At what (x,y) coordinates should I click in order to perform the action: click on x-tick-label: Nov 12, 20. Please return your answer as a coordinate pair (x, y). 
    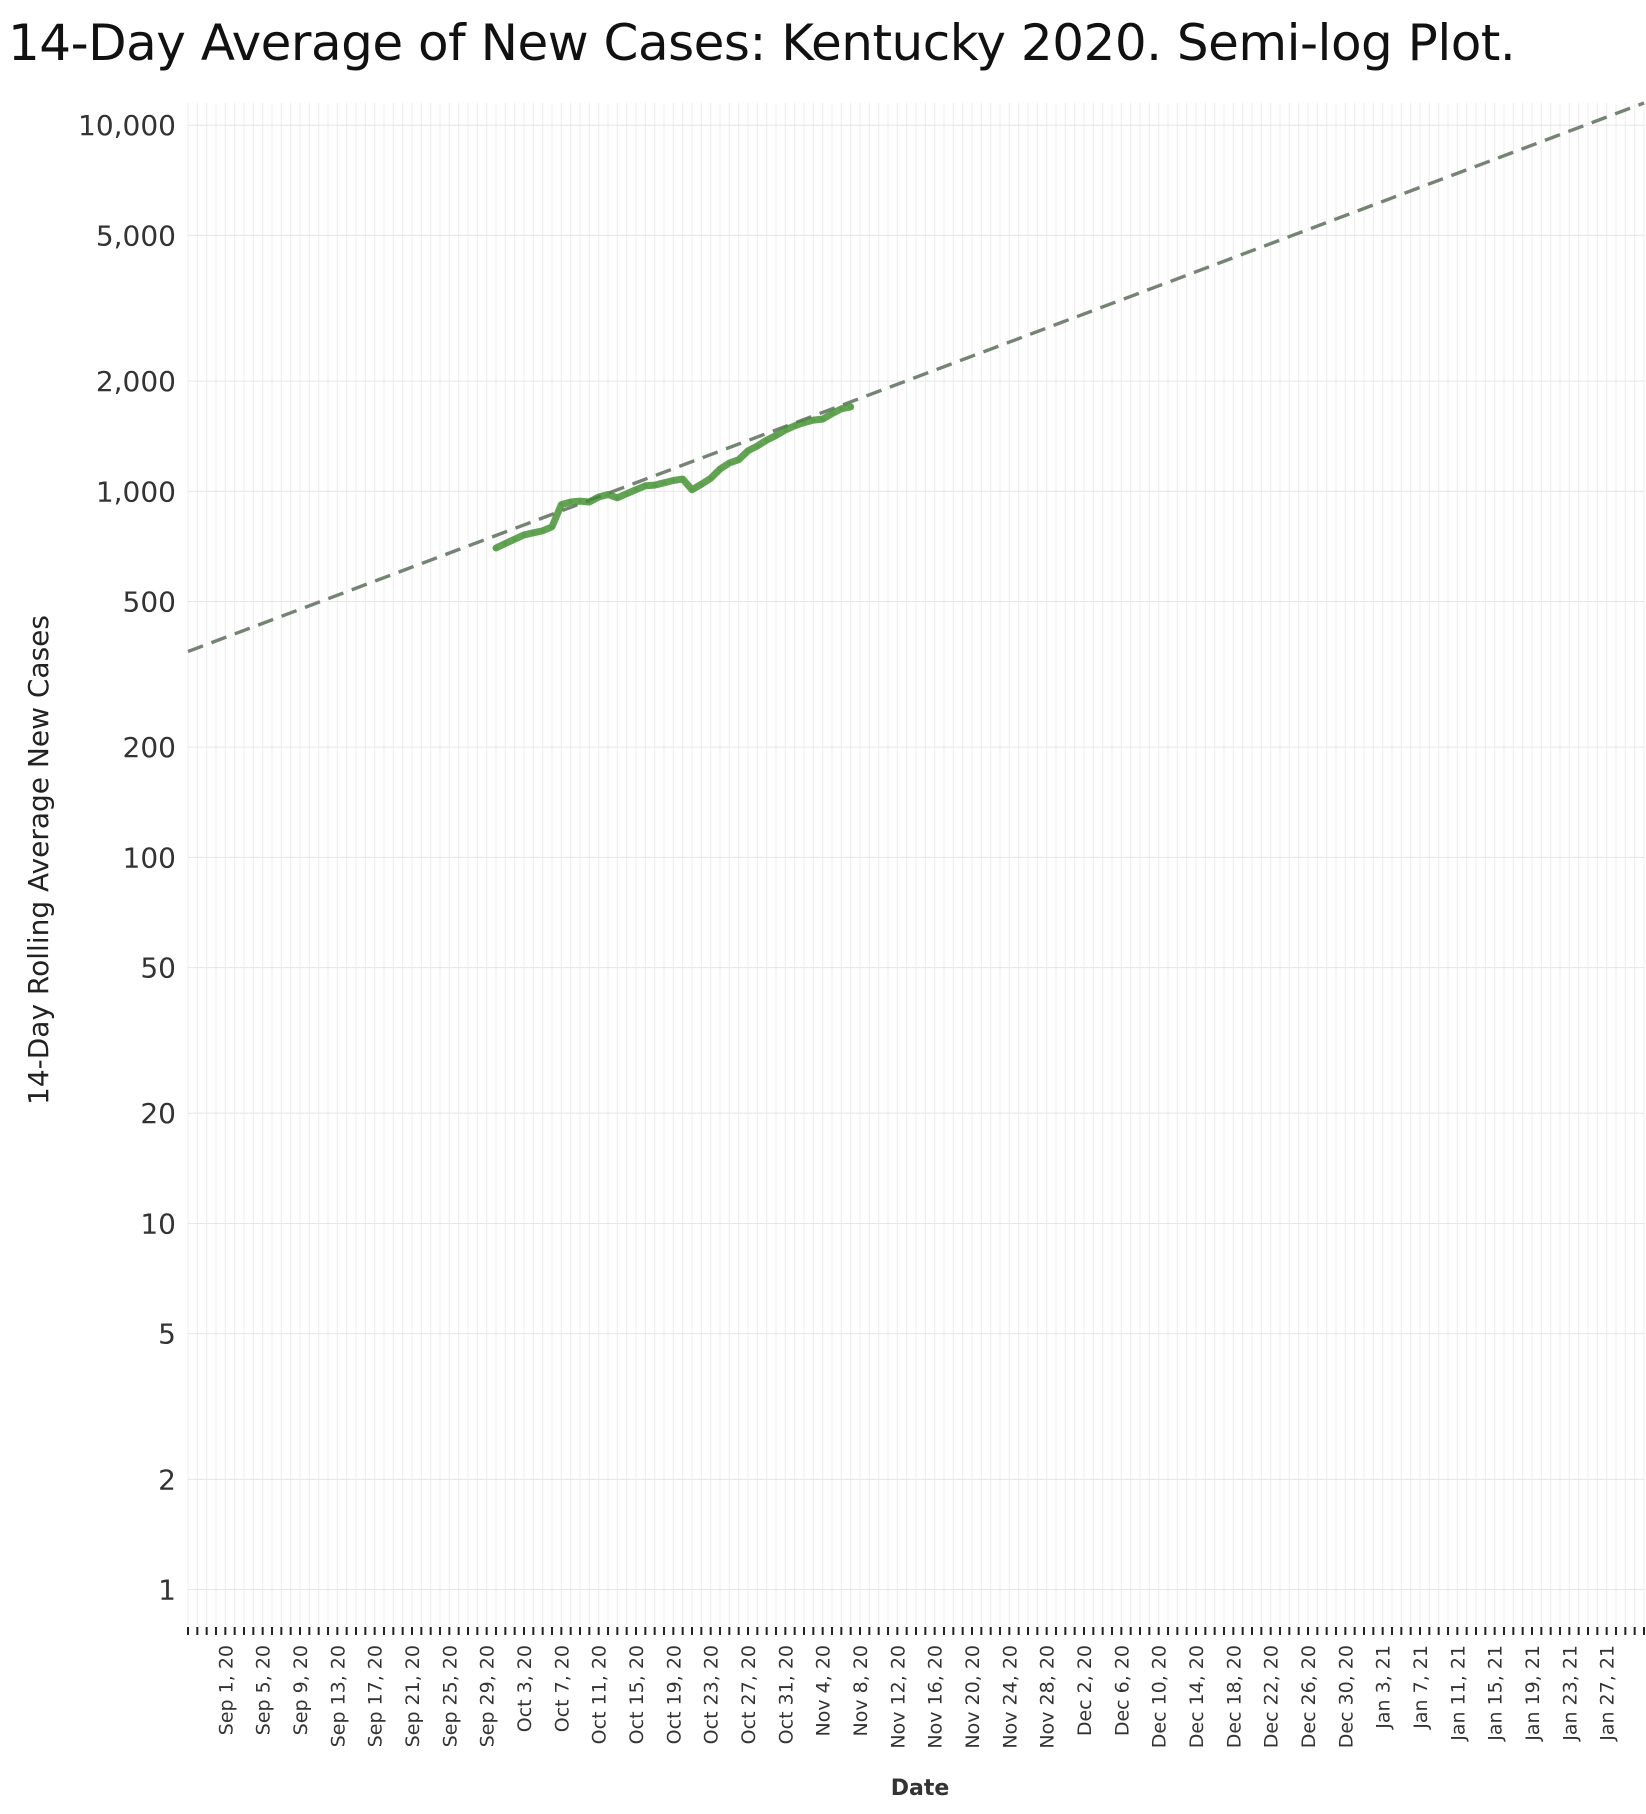
    Looking at the image, I should click on (898, 1697).